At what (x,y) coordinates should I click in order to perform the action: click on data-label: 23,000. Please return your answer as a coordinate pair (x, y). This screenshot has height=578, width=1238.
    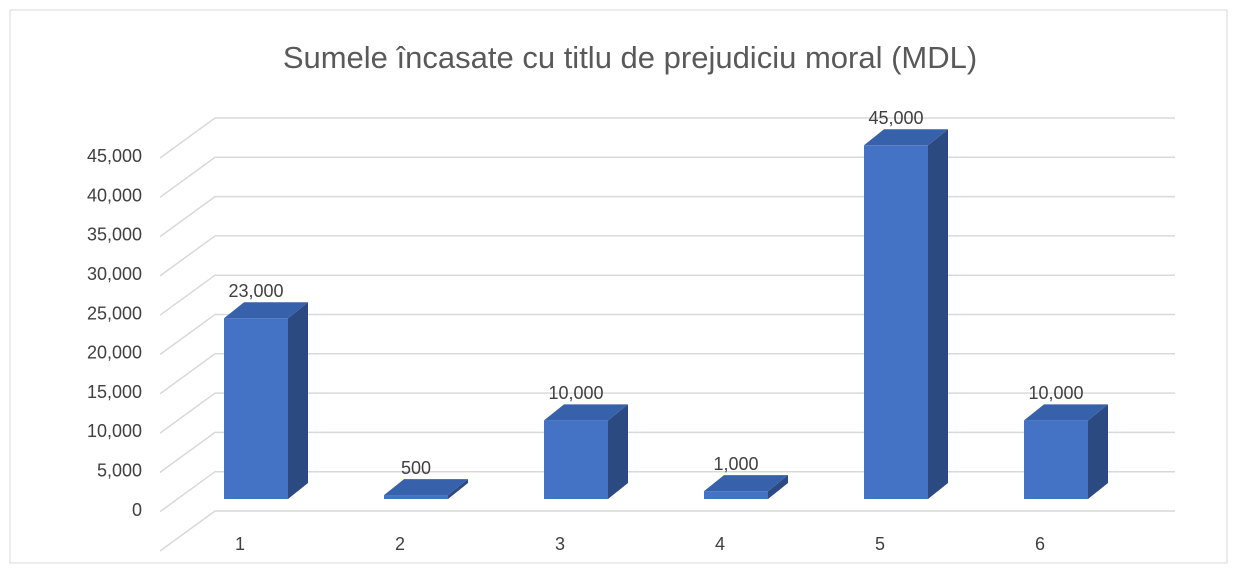
    Looking at the image, I should click on (255, 291).